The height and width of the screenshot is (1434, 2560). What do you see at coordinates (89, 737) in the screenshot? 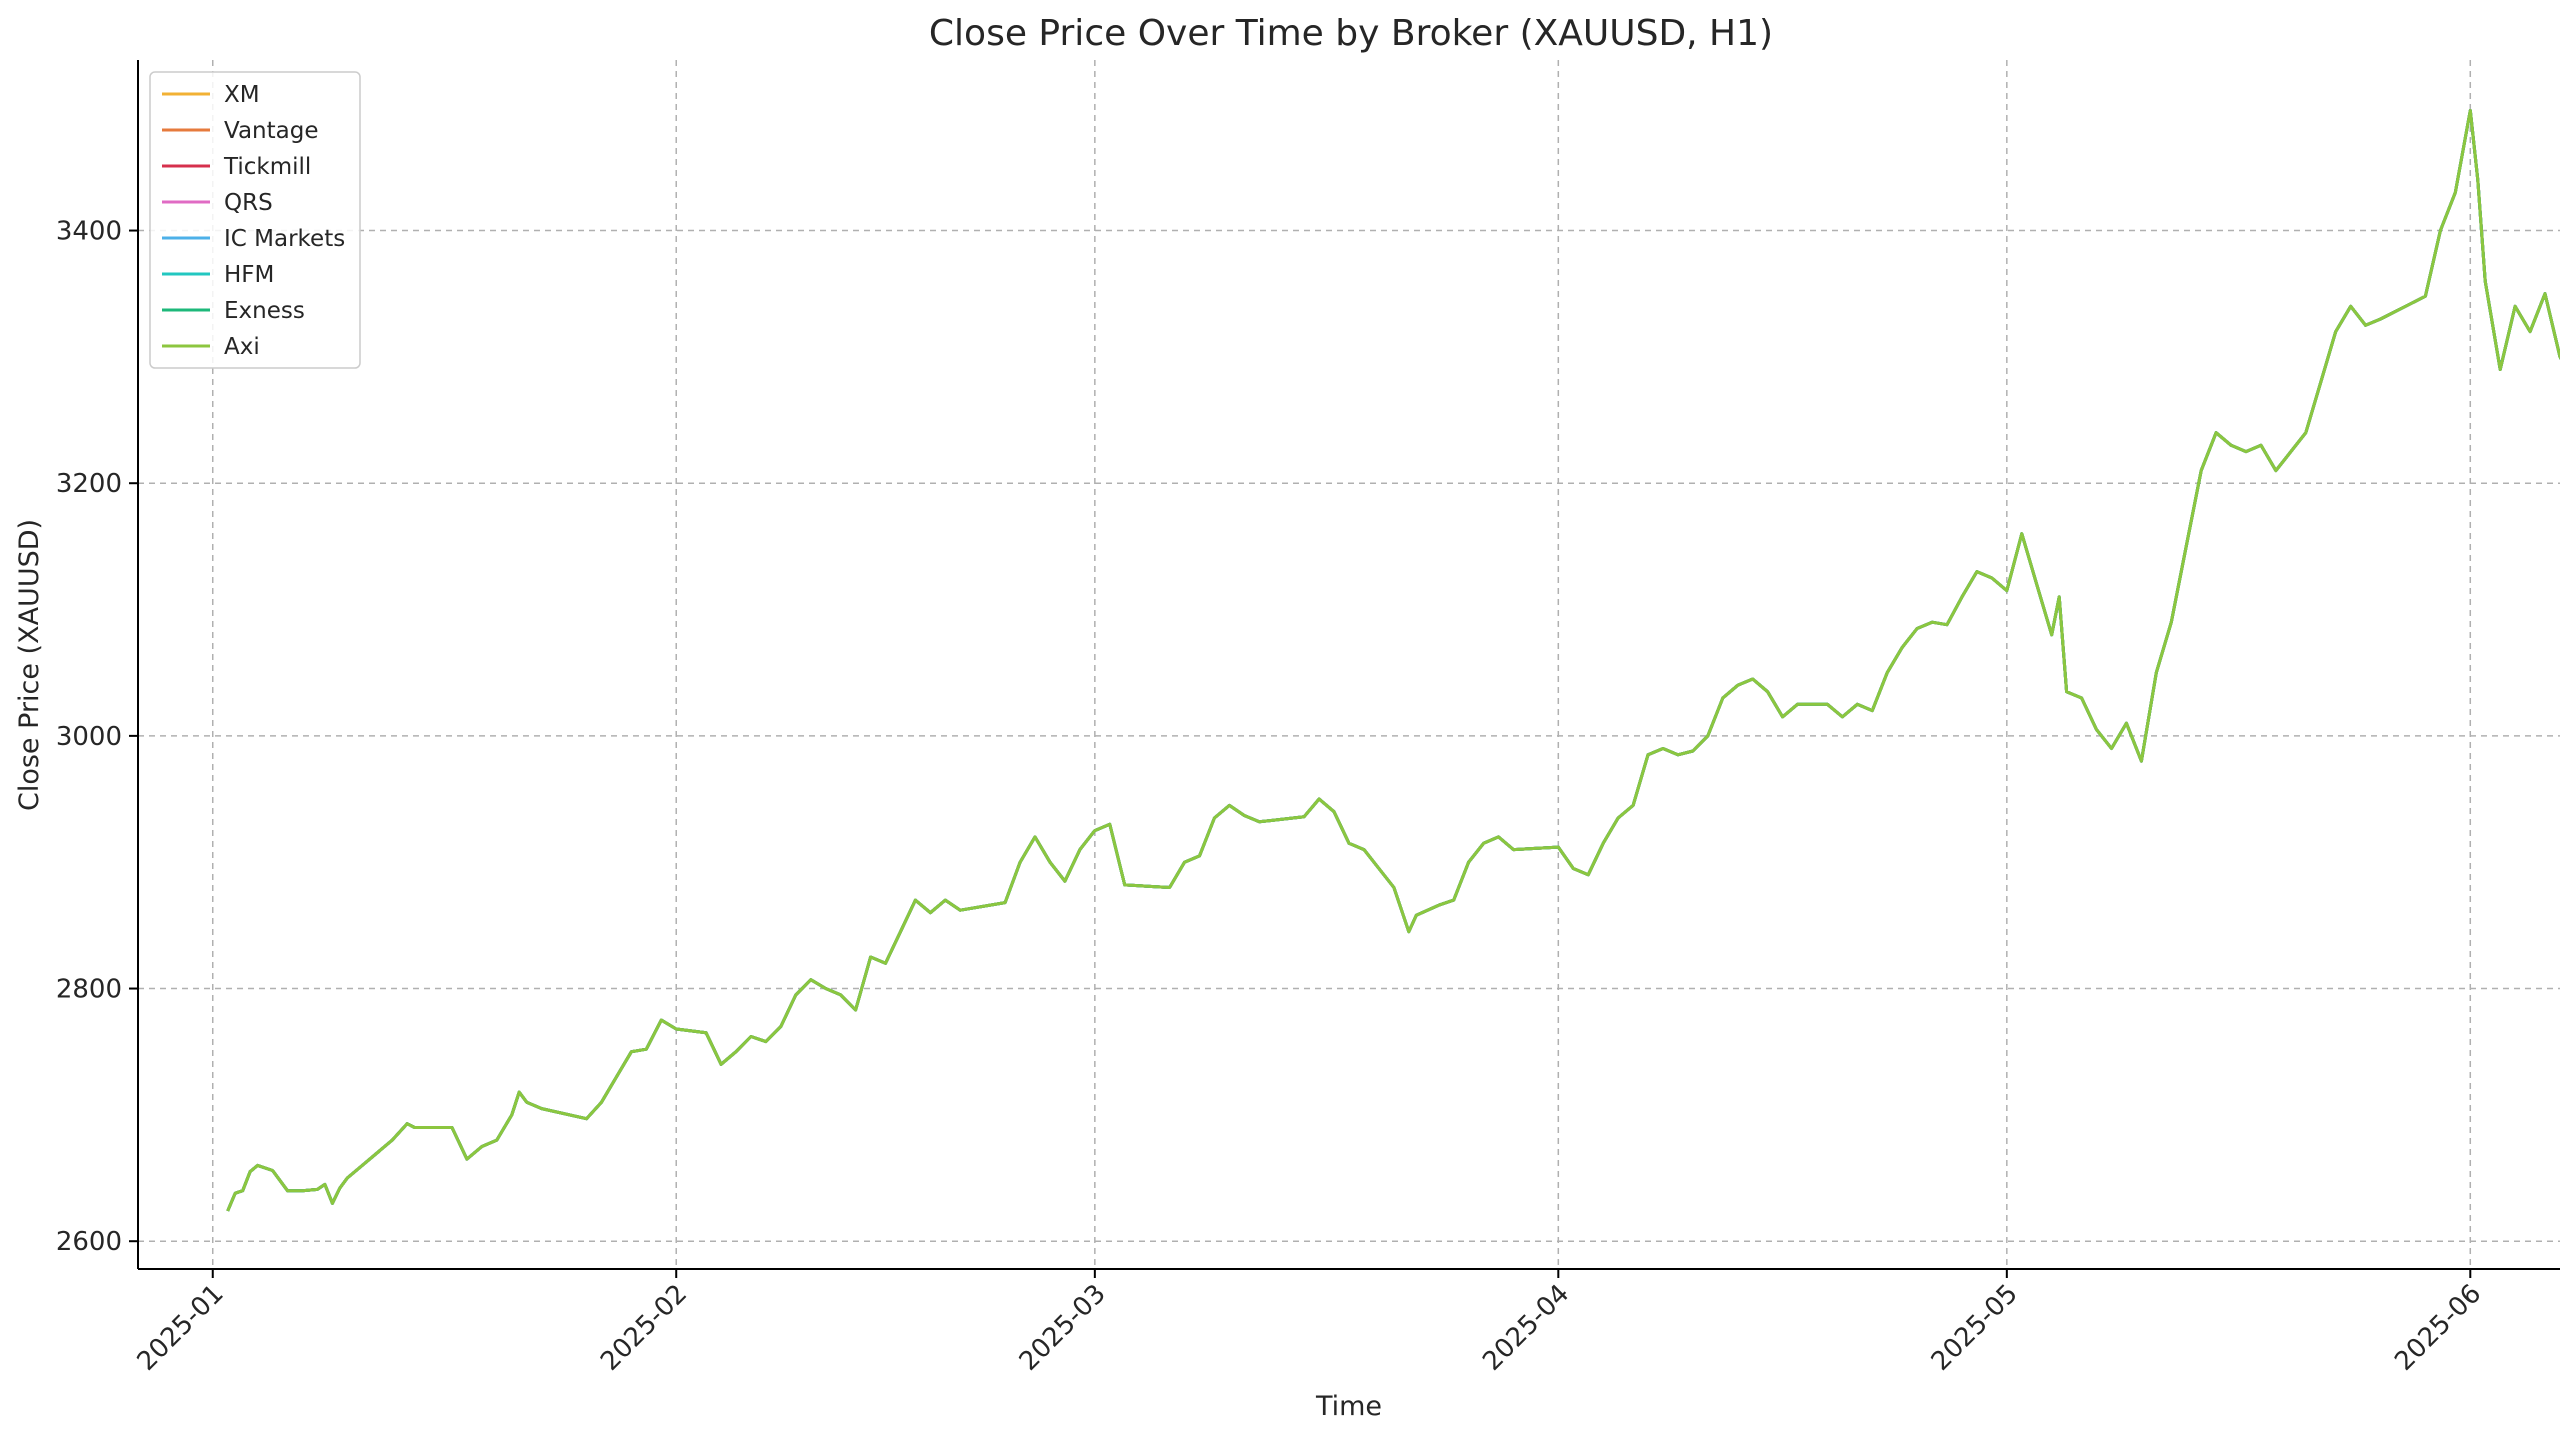
I see `y-tick-label: 3000` at bounding box center [89, 737].